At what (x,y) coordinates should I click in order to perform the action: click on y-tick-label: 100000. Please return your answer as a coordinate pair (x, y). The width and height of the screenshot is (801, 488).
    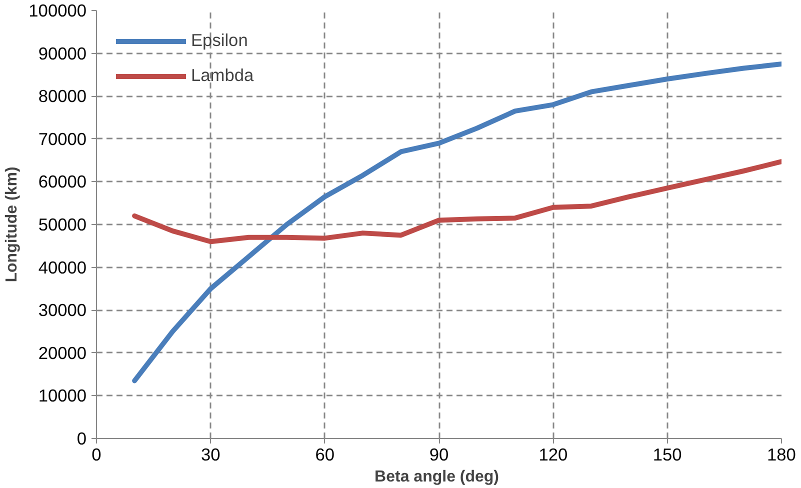
    Looking at the image, I should click on (57, 10).